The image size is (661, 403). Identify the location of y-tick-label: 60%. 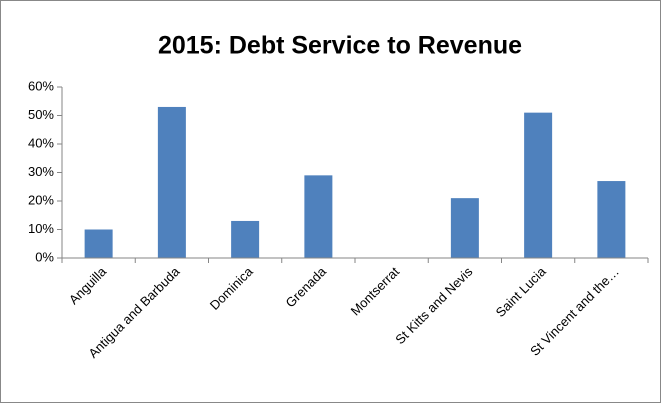
(41, 85).